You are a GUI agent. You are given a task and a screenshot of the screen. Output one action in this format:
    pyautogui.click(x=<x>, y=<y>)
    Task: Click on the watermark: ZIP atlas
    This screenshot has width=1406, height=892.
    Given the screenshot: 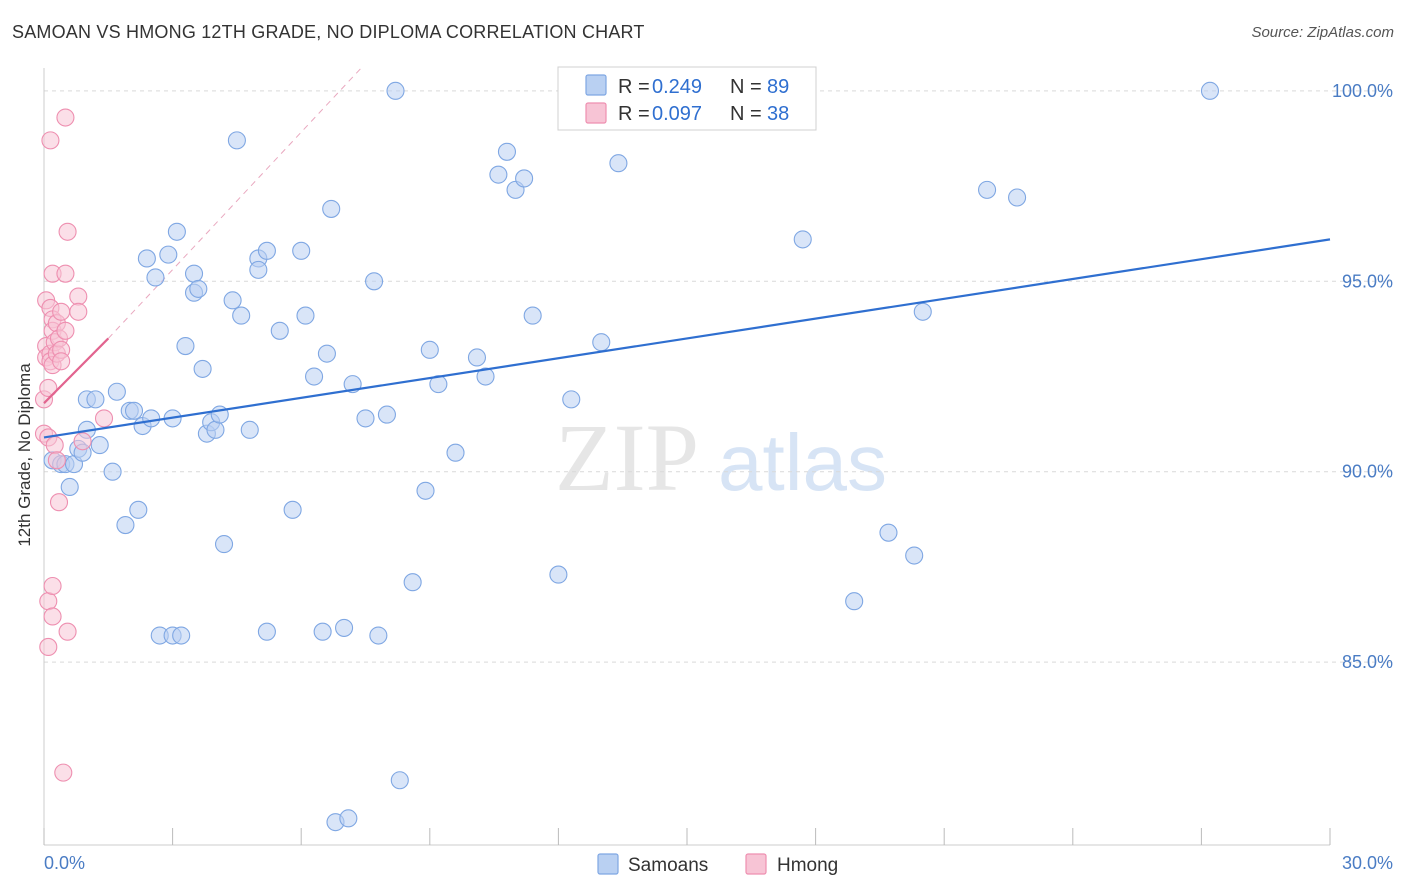 What is the action you would take?
    pyautogui.click(x=721, y=457)
    